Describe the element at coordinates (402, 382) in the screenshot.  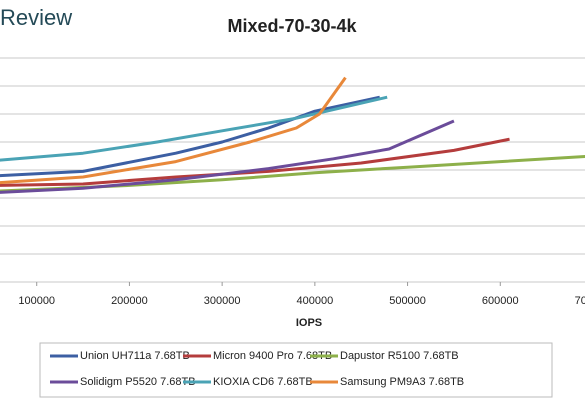
I see `legend-label: Samsung PM9A3 7.68TB` at that location.